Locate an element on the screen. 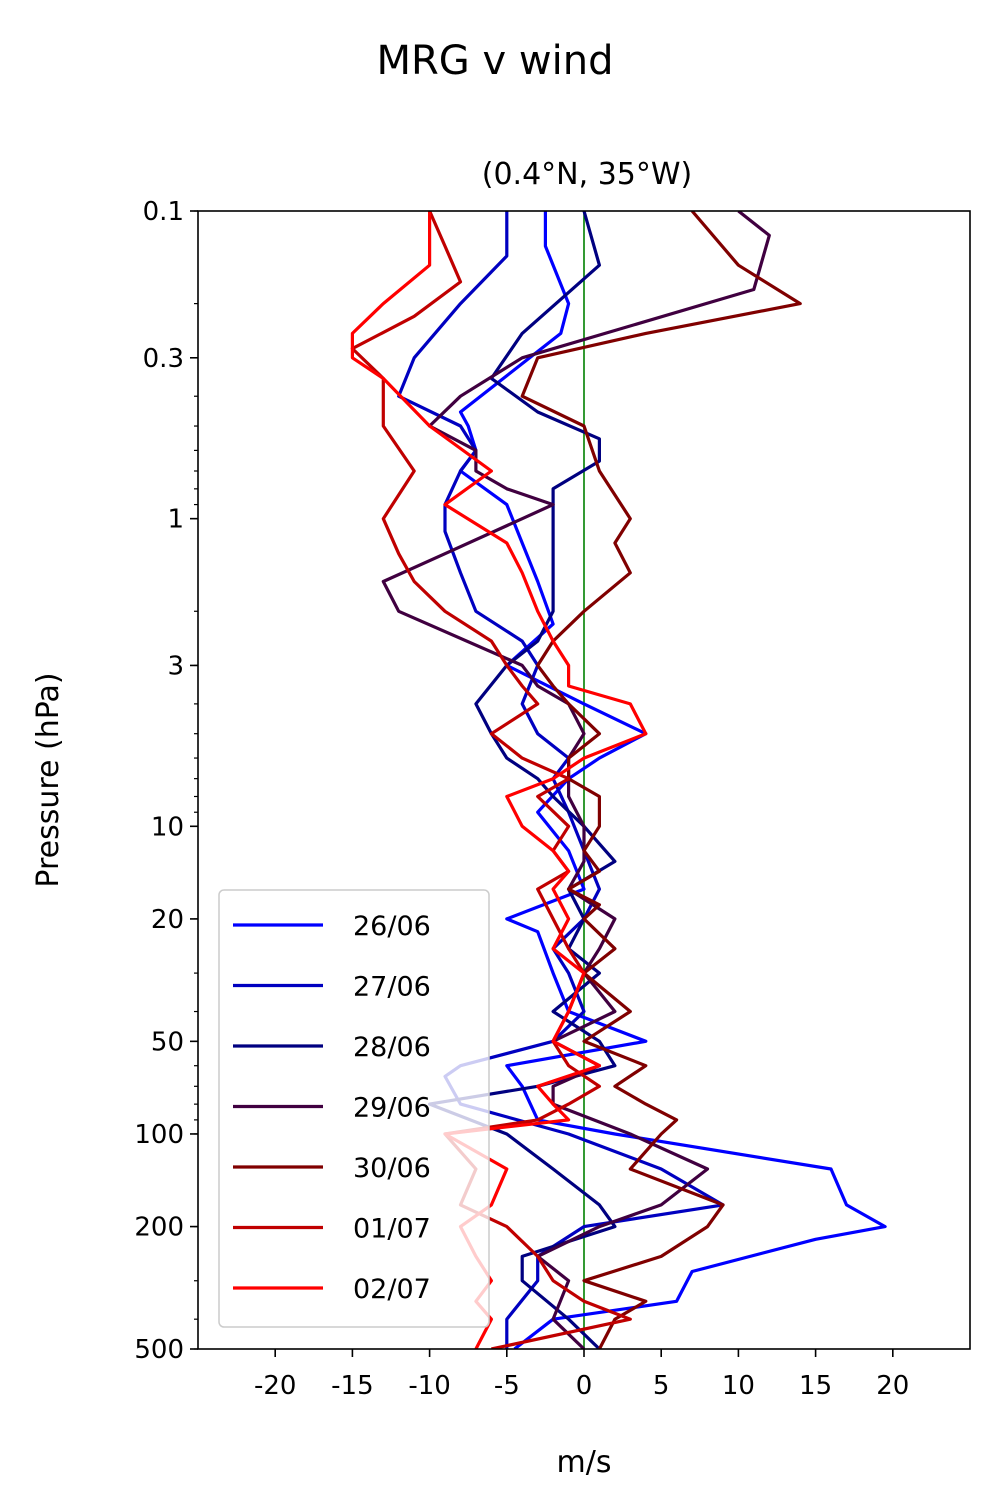 The image size is (990, 1500). chart-title: MRG v wind is located at coordinates (495, 61).